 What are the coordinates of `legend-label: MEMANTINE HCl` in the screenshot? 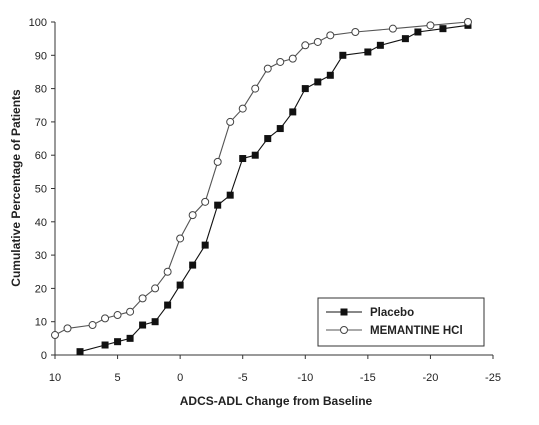 It's located at (416, 331).